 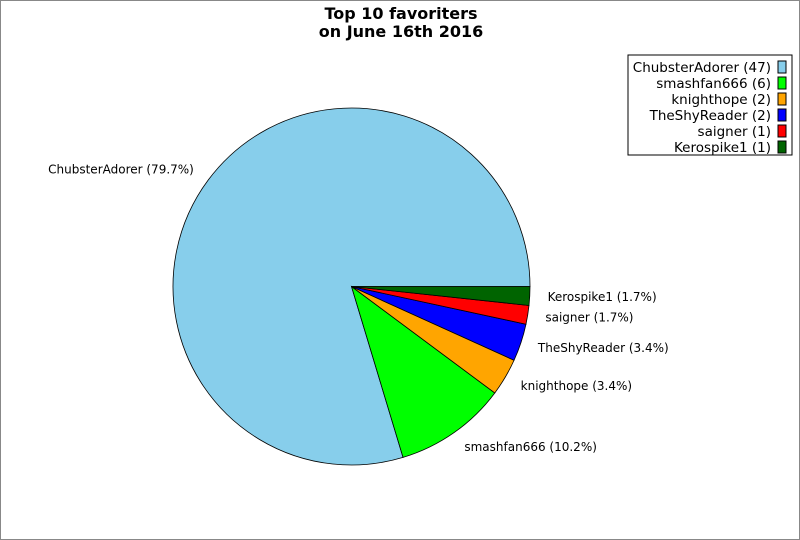 I want to click on chart-title-line-1: Top 10 favoriters, so click(x=400, y=13).